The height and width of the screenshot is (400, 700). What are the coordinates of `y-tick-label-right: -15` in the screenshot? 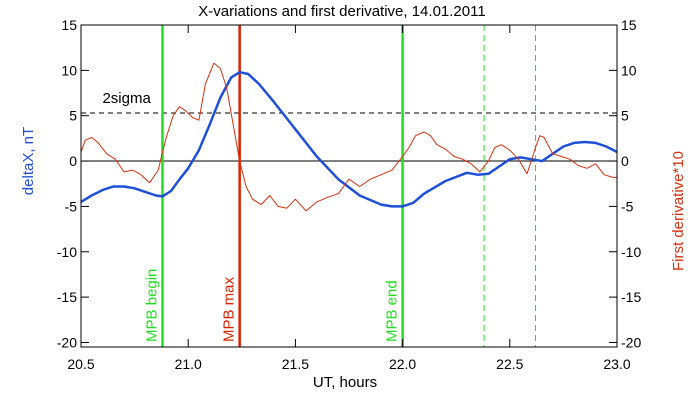 It's located at (631, 297).